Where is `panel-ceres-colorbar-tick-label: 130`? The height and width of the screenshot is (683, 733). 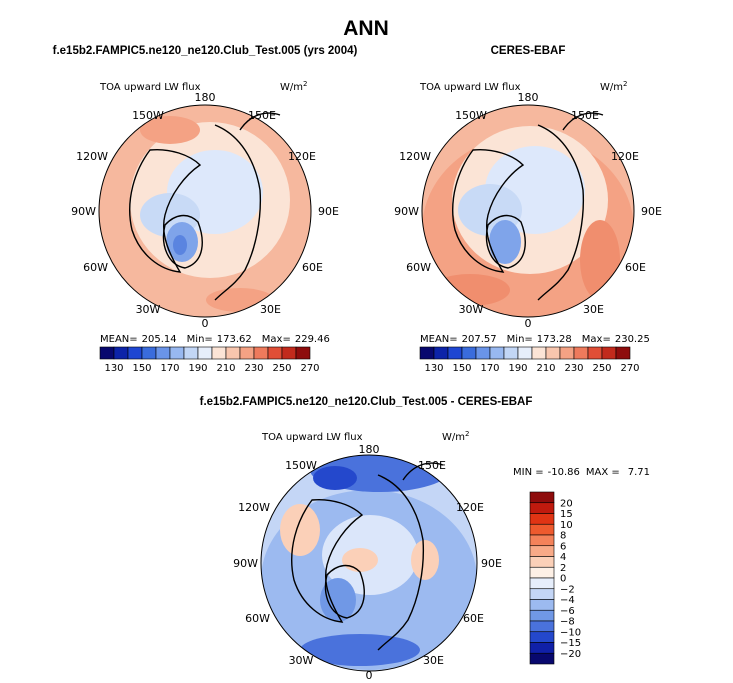
panel-ceres-colorbar-tick-label: 130 is located at coordinates (433, 368).